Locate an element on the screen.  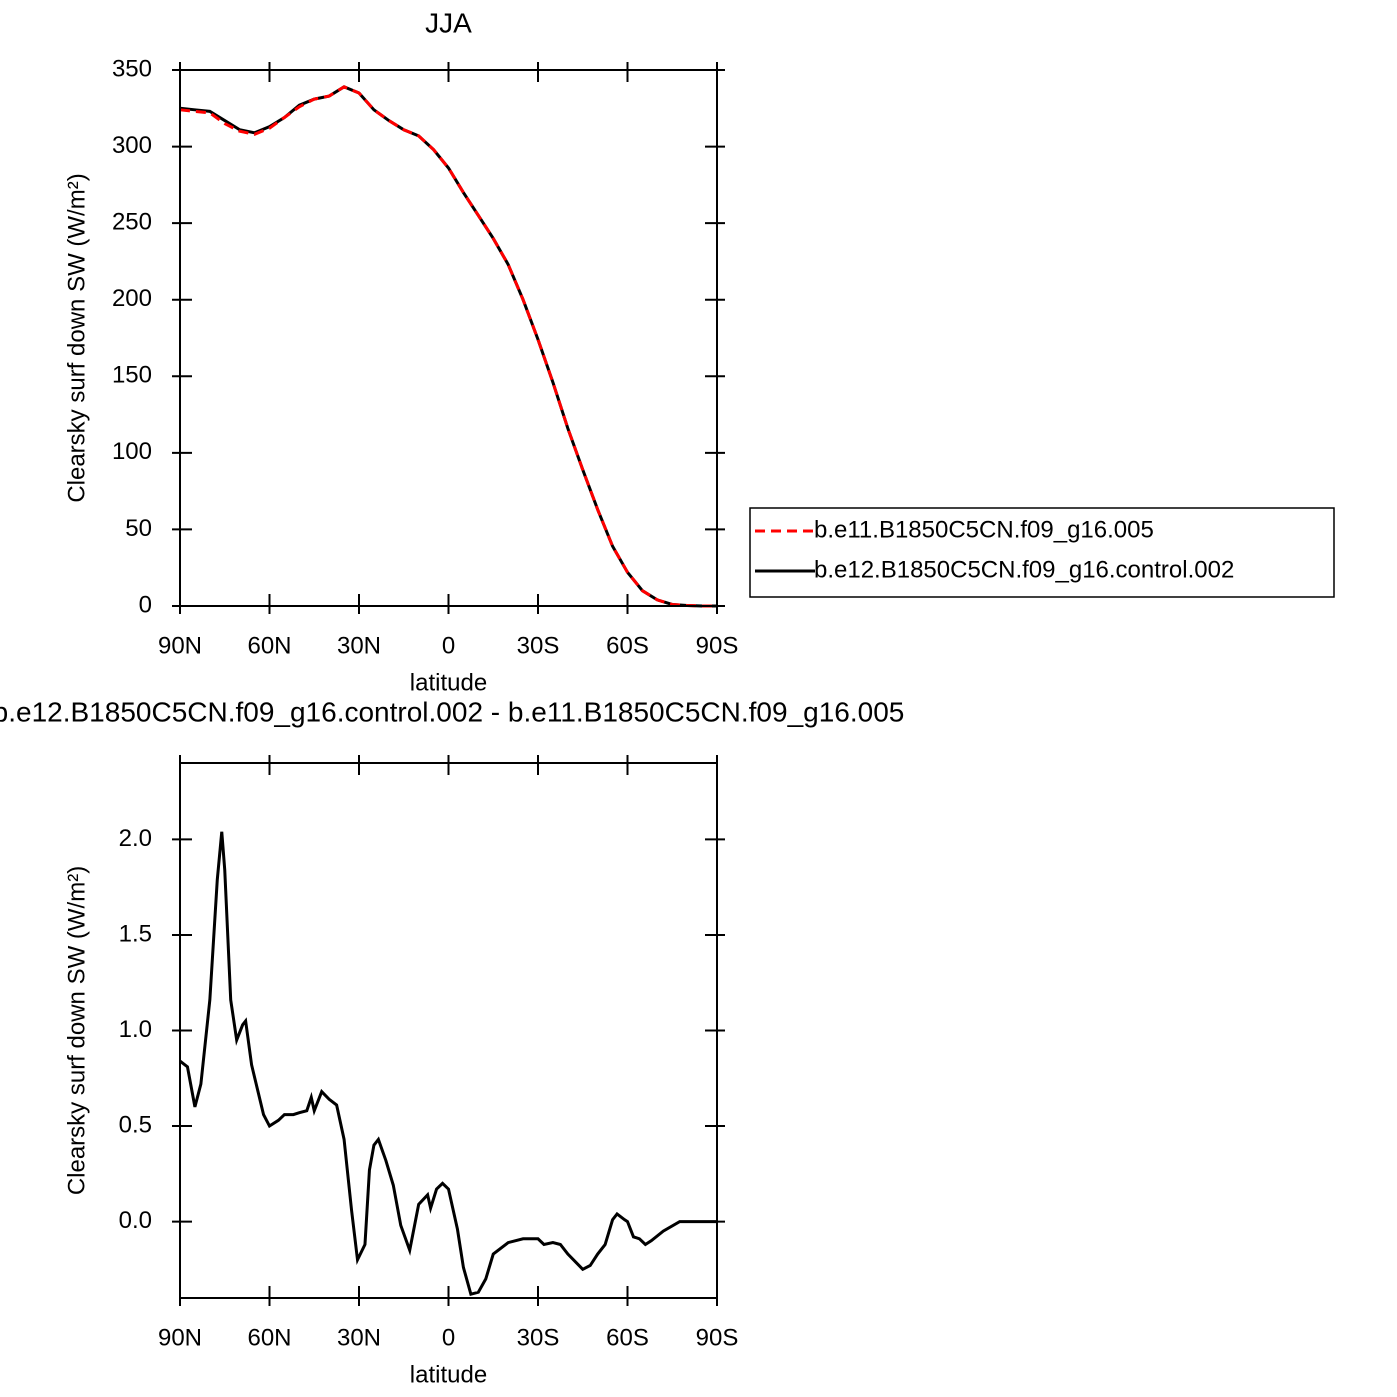
legend-box is located at coordinates (1042, 552).